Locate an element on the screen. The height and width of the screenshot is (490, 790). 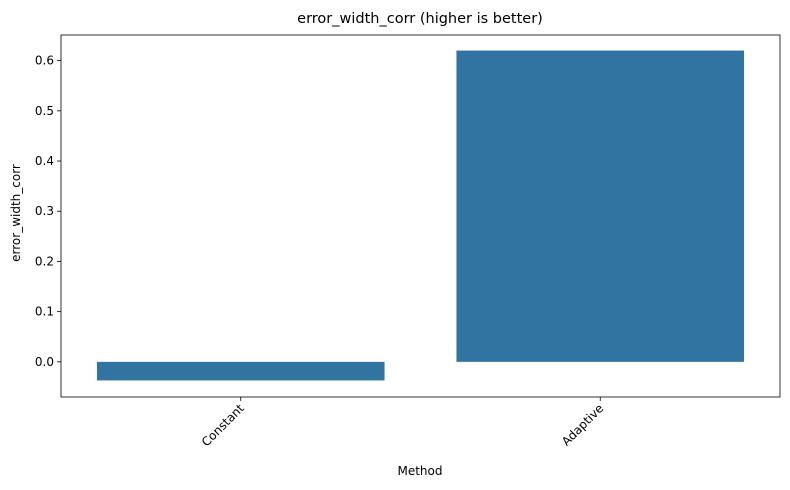
y-tick-label: 0.1 is located at coordinates (44, 312).